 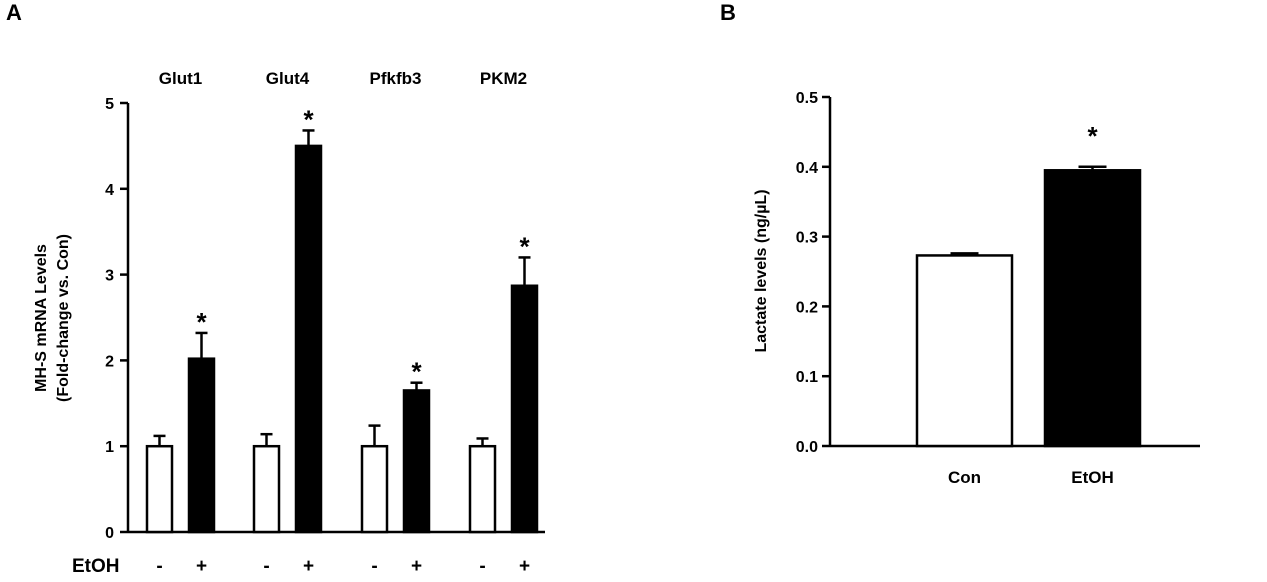 I want to click on panel-a-ylabel-line1: MH-S mRNA Levels, so click(x=41, y=318).